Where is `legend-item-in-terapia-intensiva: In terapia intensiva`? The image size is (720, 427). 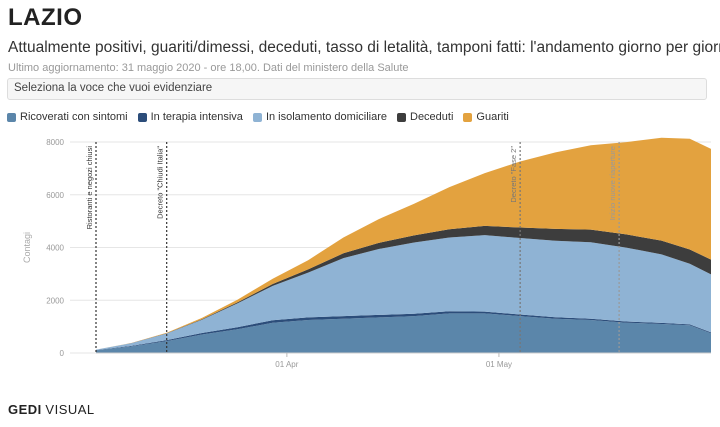 legend-item-in-terapia-intensiva: In terapia intensiva is located at coordinates (190, 117).